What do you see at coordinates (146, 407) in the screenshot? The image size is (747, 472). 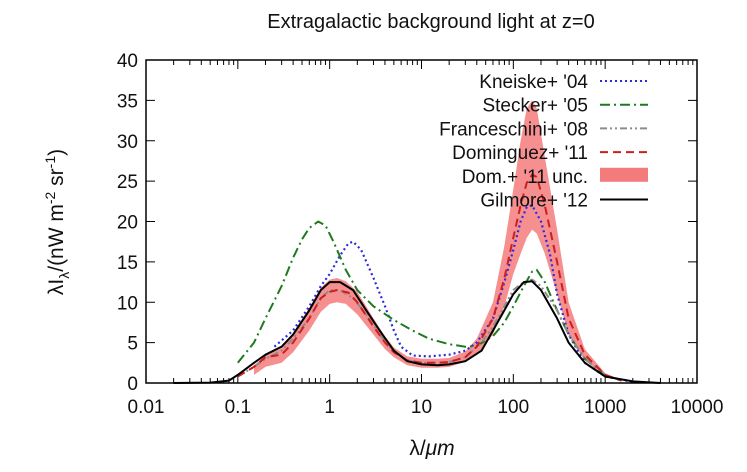 I see `x-tick-label: 0.01` at bounding box center [146, 407].